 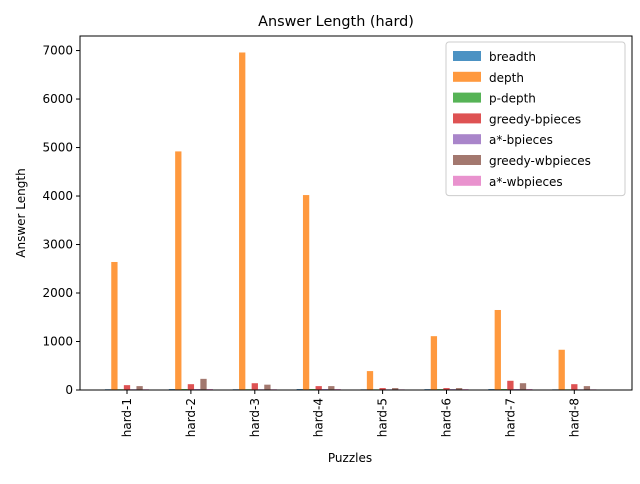 What do you see at coordinates (319, 417) in the screenshot?
I see `x-tick-label: hard-4` at bounding box center [319, 417].